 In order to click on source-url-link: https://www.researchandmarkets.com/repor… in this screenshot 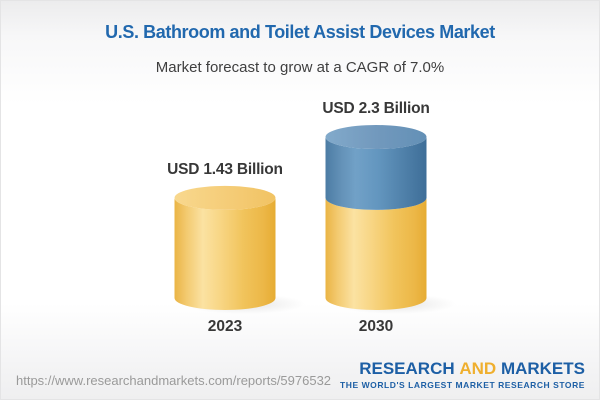, I will do `click(174, 380)`.